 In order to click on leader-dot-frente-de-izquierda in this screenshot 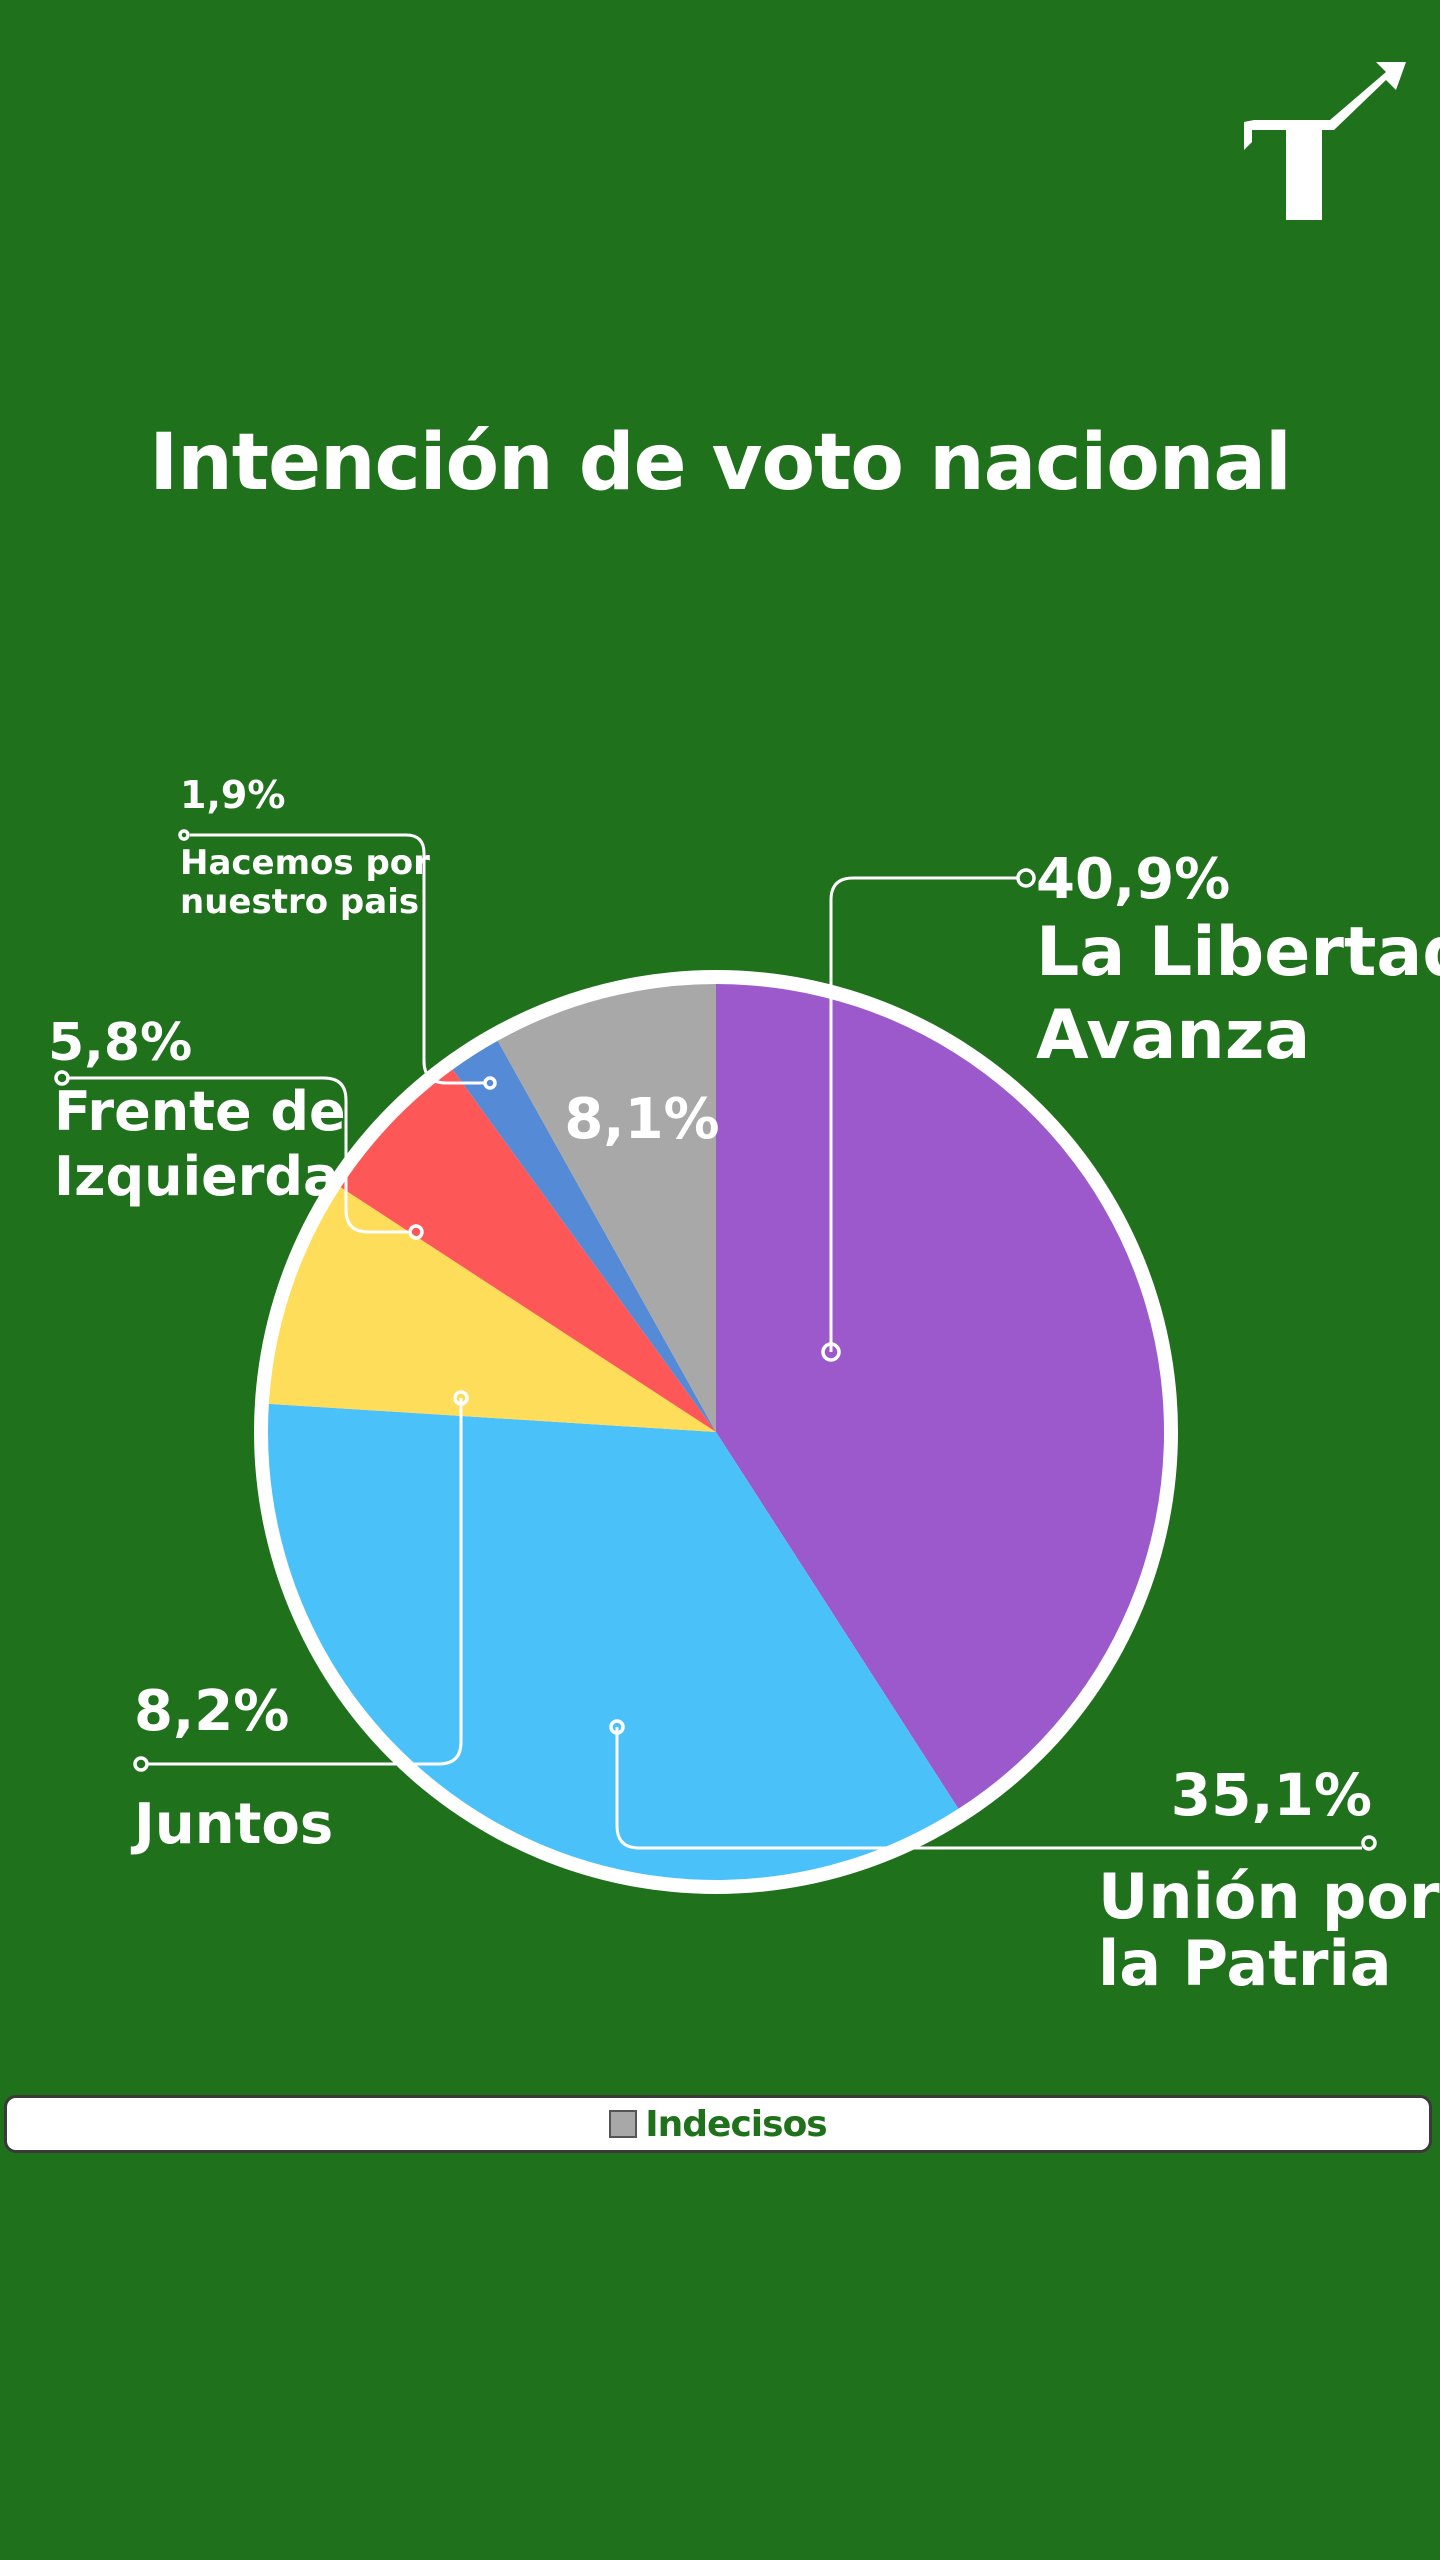, I will do `click(416, 1232)`.